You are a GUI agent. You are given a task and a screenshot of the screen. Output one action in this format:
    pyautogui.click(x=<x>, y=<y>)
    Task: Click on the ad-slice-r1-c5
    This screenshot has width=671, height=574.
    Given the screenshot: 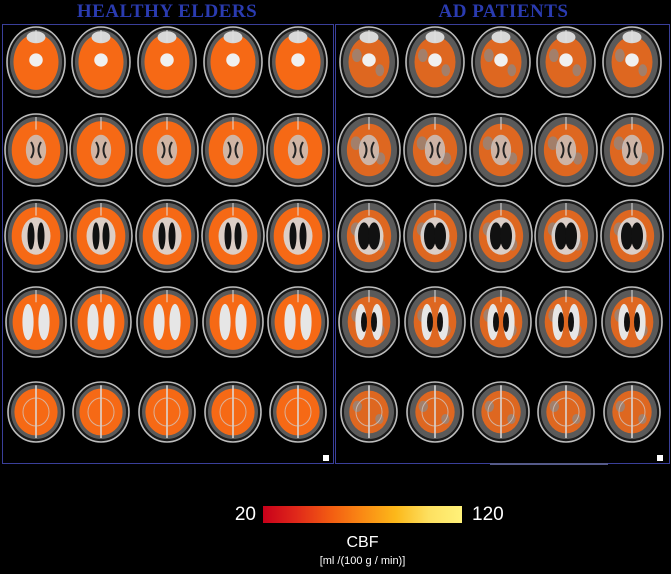 What is the action you would take?
    pyautogui.click(x=632, y=62)
    